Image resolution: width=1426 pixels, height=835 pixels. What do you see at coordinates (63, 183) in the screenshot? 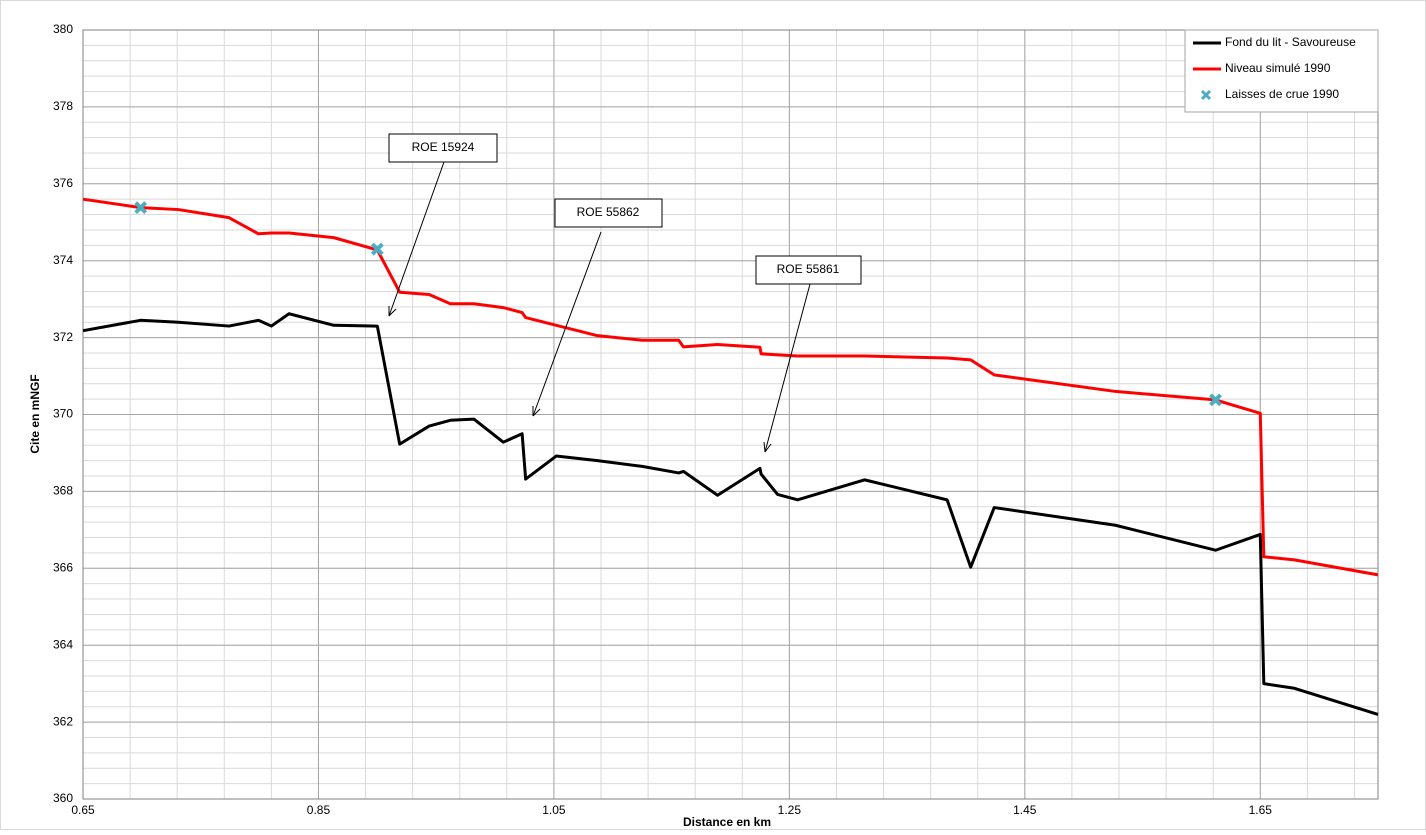
I see `y-tick-label: 376` at bounding box center [63, 183].